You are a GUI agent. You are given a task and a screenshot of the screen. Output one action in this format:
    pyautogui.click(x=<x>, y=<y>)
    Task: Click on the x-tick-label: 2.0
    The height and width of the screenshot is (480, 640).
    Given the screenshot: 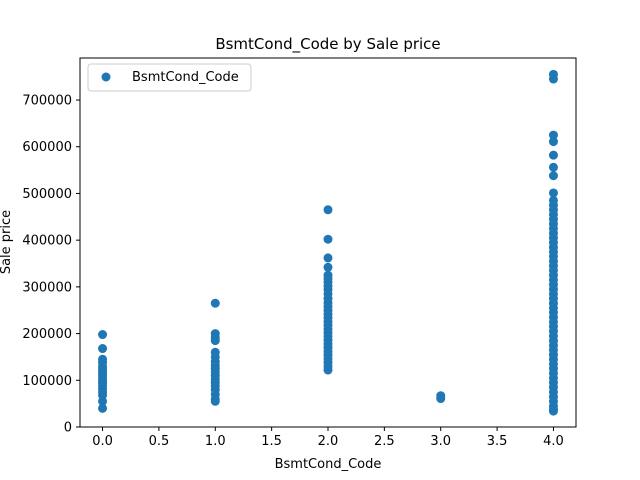 What is the action you would take?
    pyautogui.click(x=328, y=441)
    